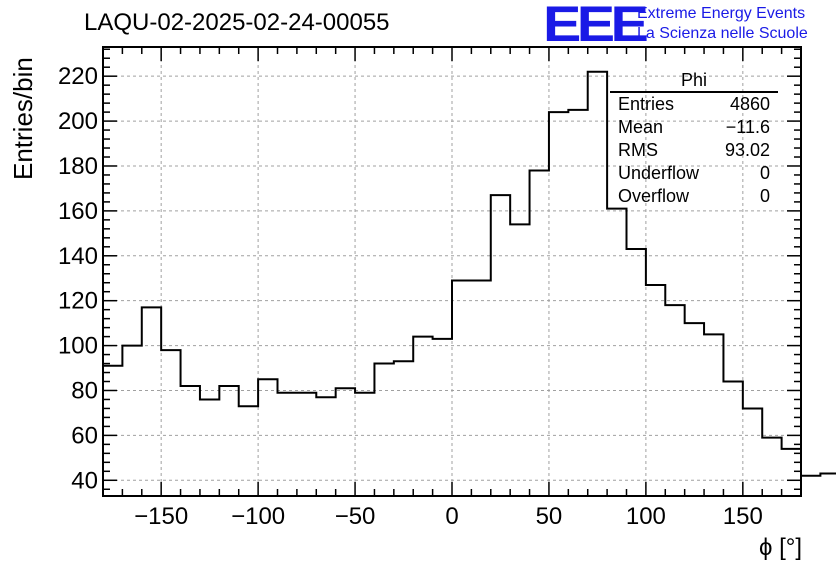 This screenshot has height=572, width=836. Describe the element at coordinates (237, 22) in the screenshot. I see `chart-title: LAQU-02-2025-02-24-00055` at that location.